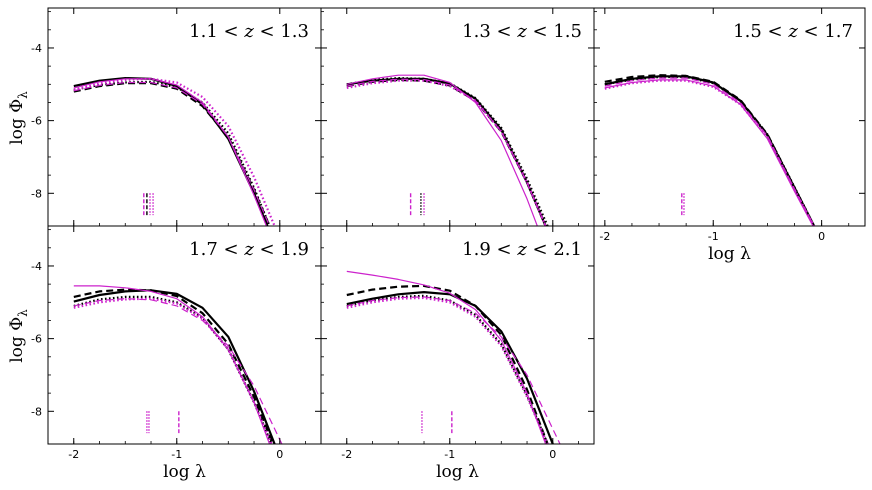 This screenshot has width=872, height=490. What do you see at coordinates (23, 313) in the screenshot?
I see `y-label-sub-bottom: λ` at bounding box center [23, 313].